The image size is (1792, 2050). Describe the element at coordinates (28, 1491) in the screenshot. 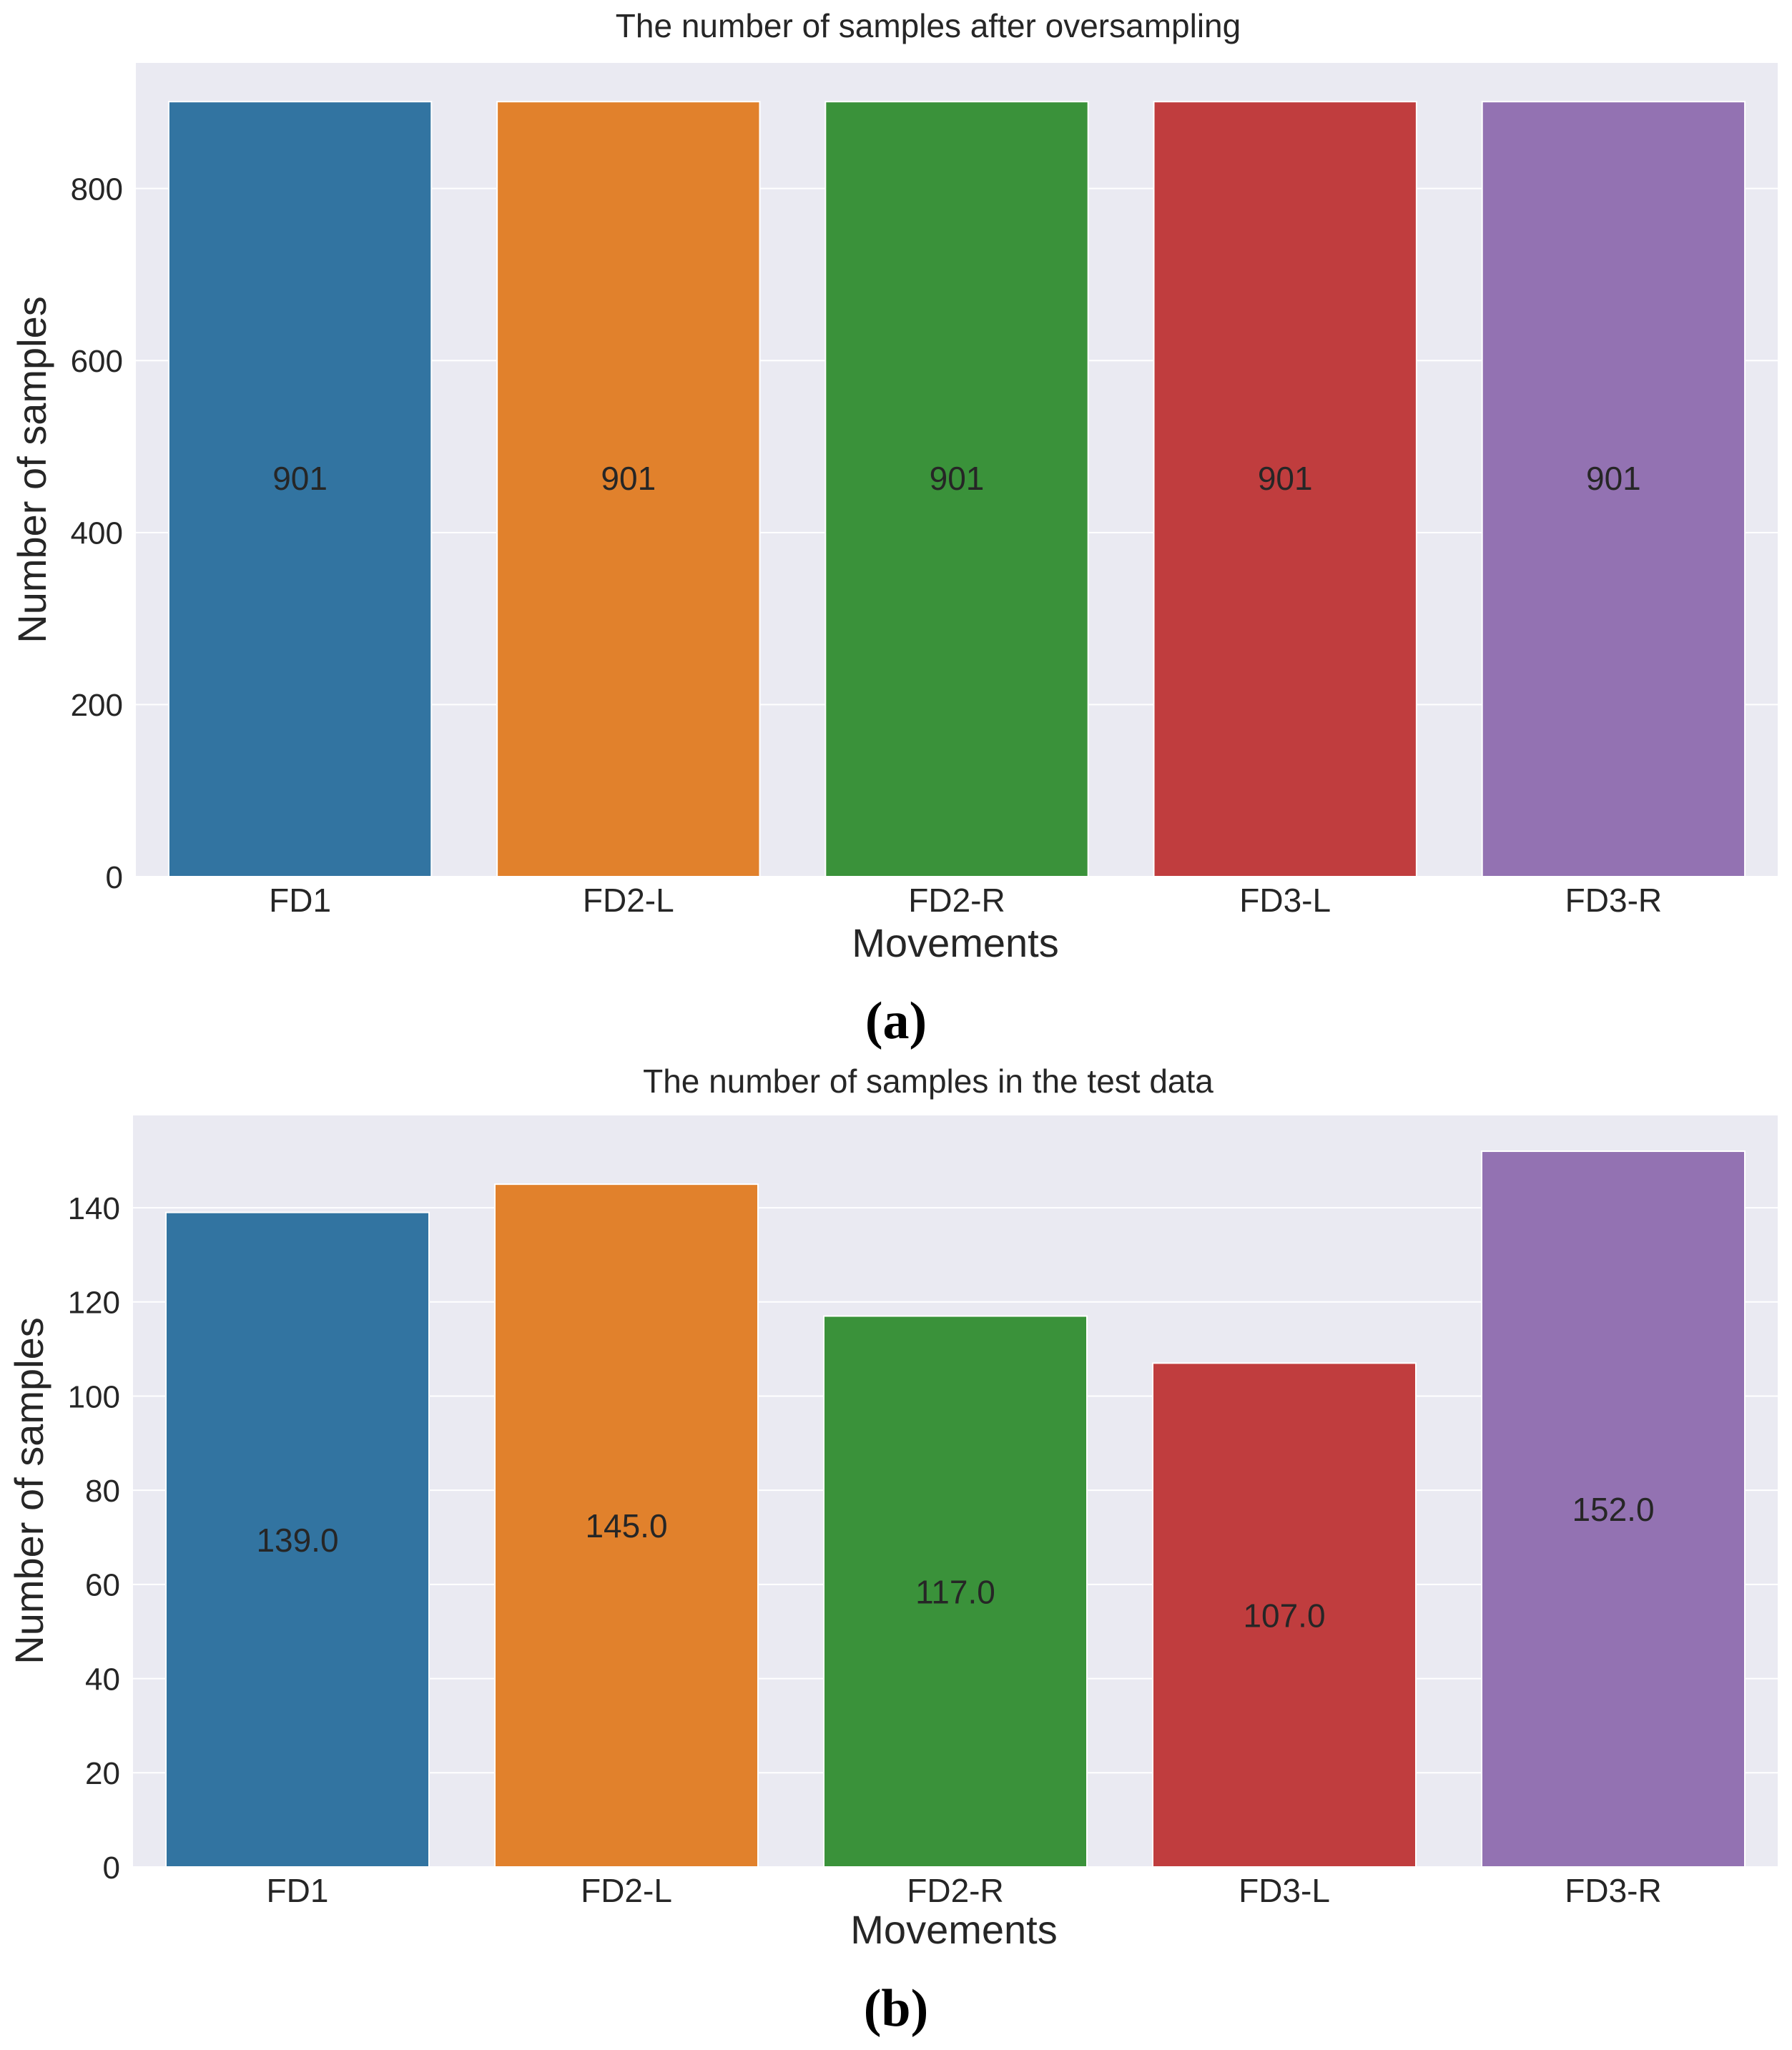

I see `chart-b-y-axis-label: Number of samples` at that location.